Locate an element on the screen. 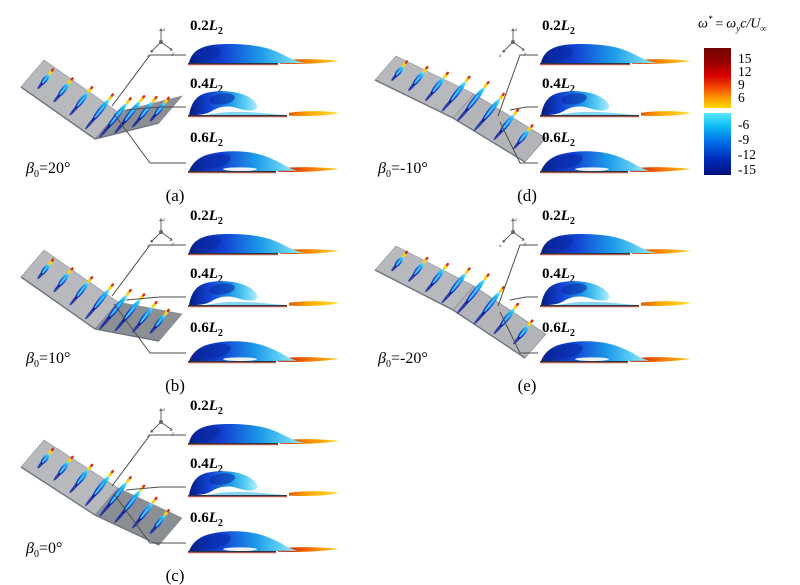 The width and height of the screenshot is (800, 585). panel-letter: (e) is located at coordinates (527, 385).